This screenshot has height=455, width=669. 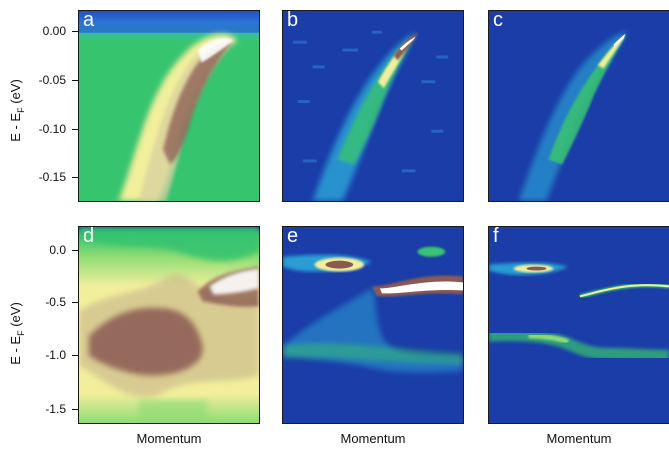 I want to click on panel-f: f, so click(x=578, y=325).